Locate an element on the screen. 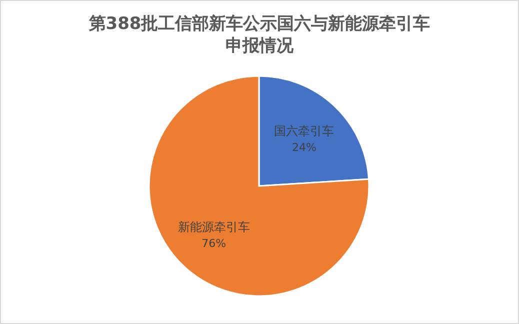 Image resolution: width=519 pixels, height=324 pixels. slice-label: 国六牵引车 is located at coordinates (304, 131).